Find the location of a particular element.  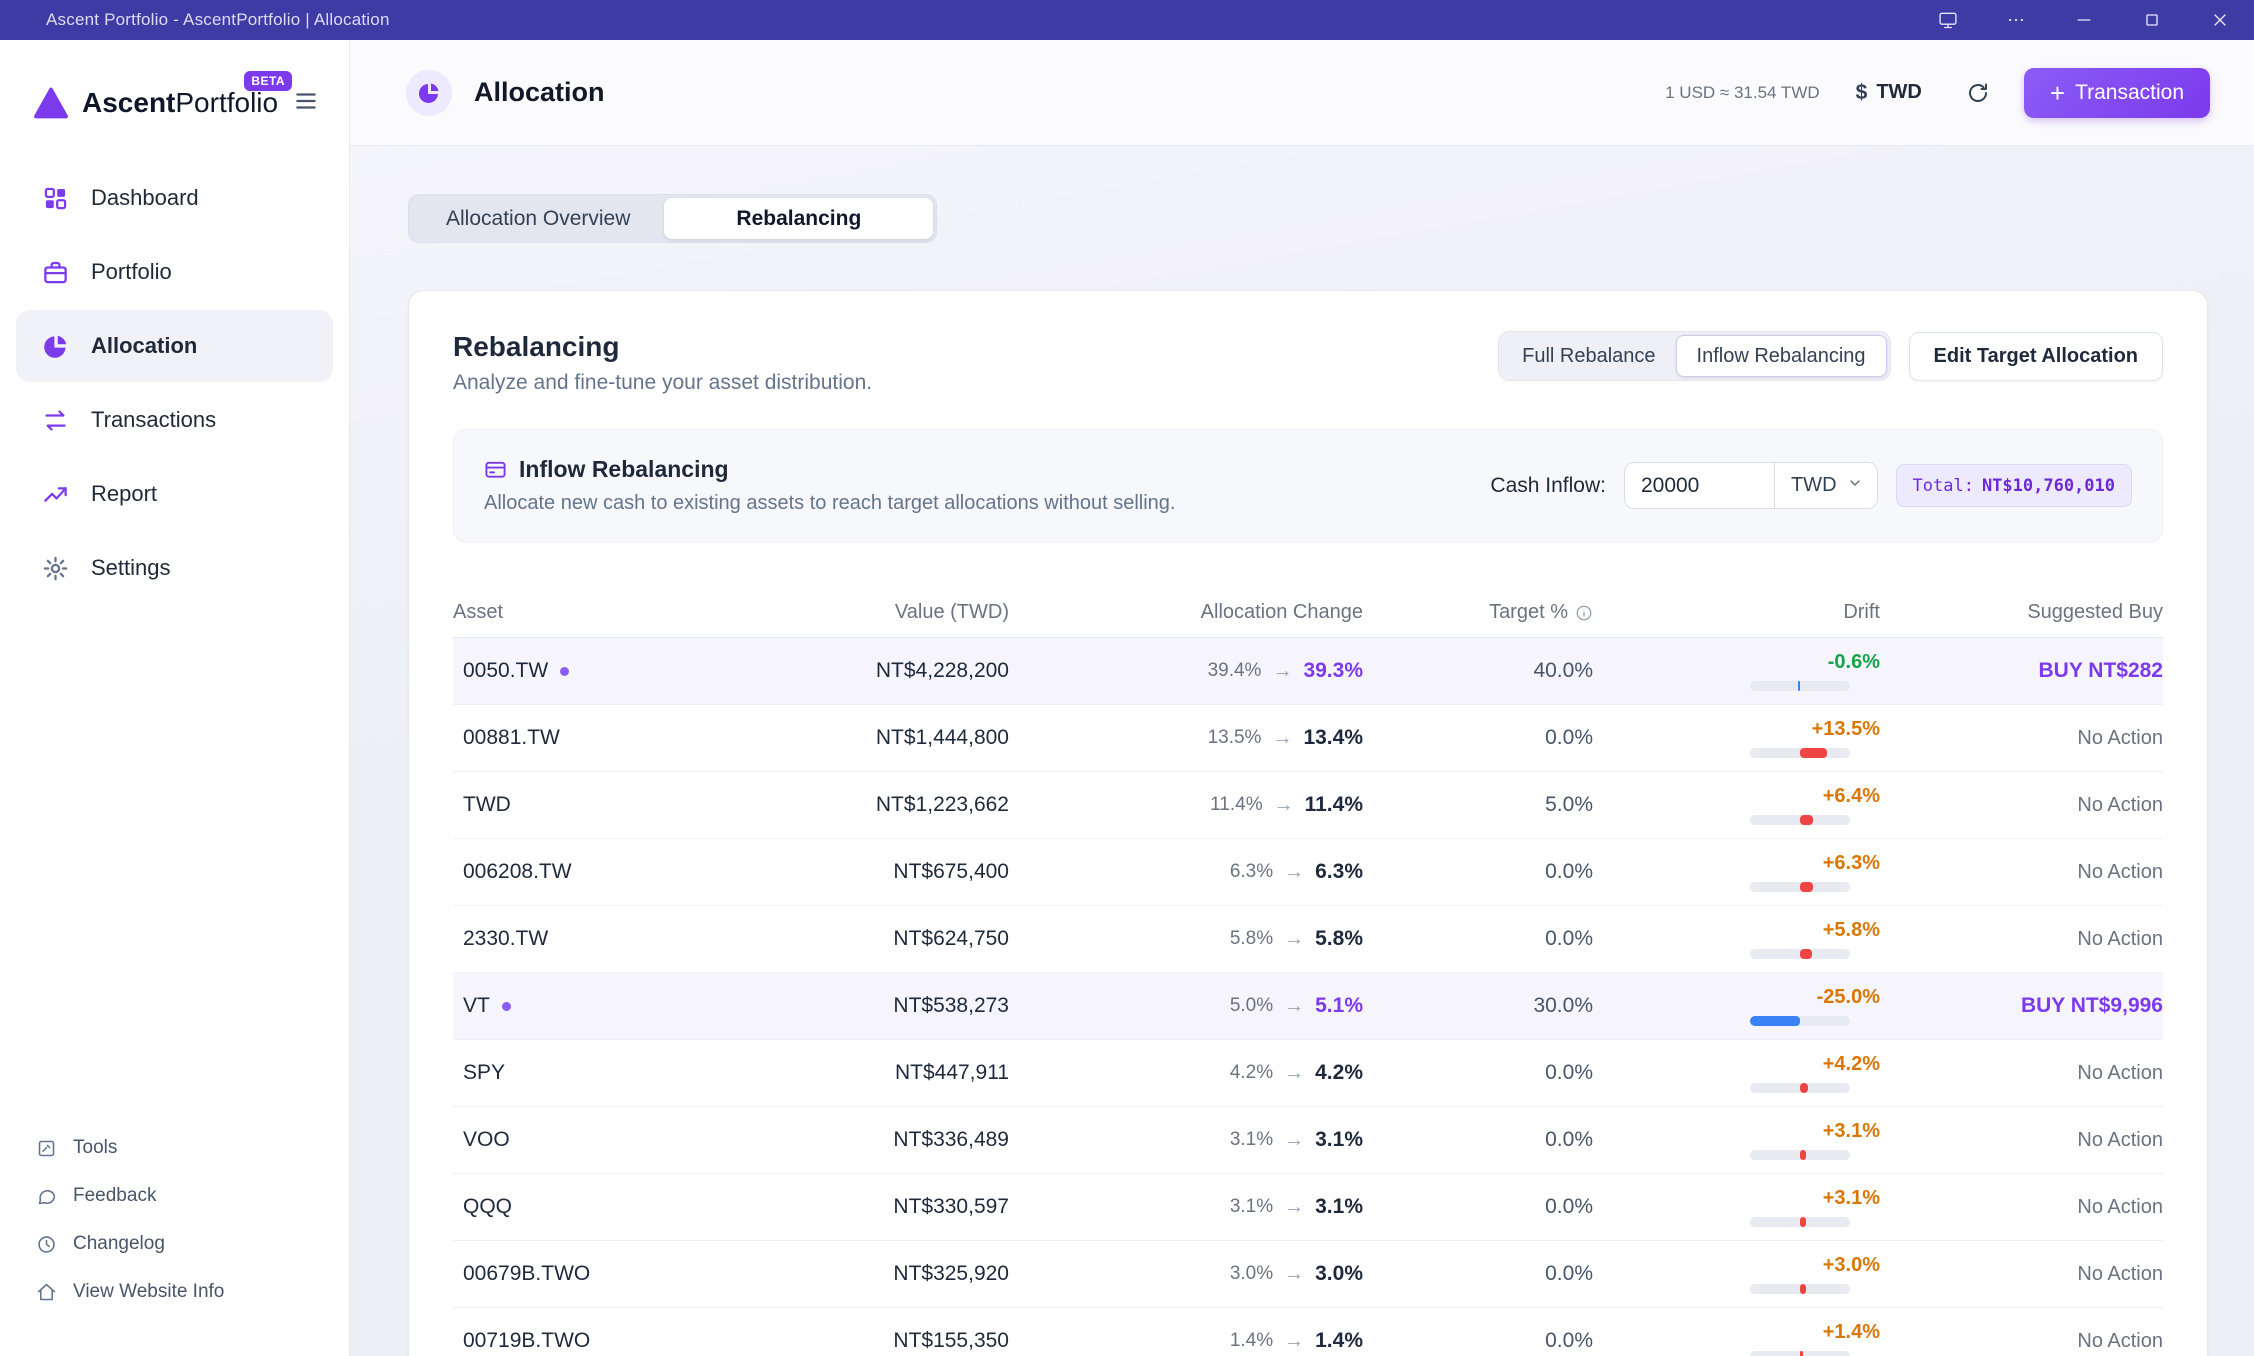

sidebar-item-feedback: Feedback is located at coordinates (175, 1196).